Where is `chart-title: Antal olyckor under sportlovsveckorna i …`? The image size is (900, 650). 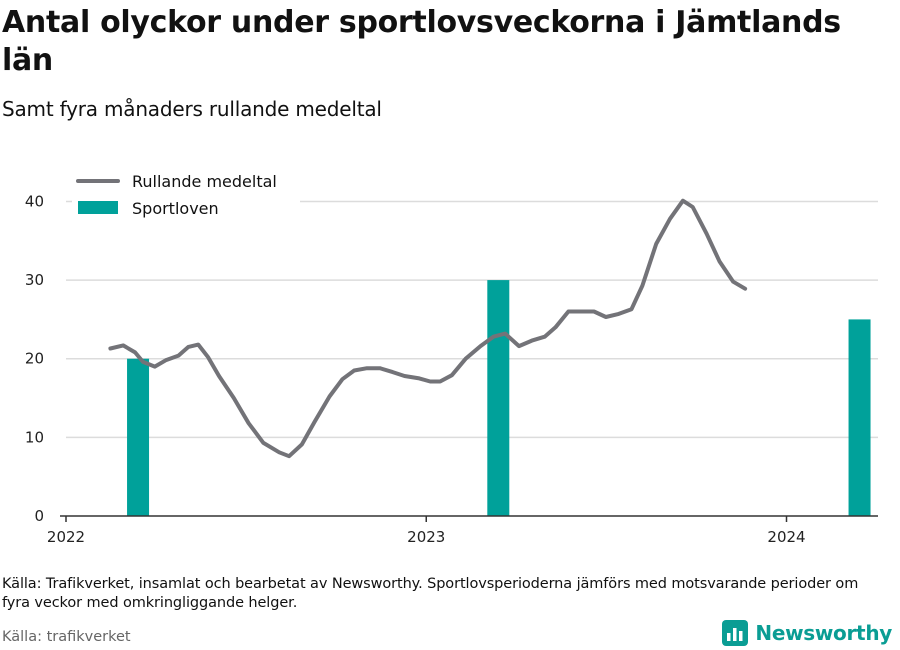
chart-title: Antal olyckor under sportlovsveckorna i … is located at coordinates (421, 41).